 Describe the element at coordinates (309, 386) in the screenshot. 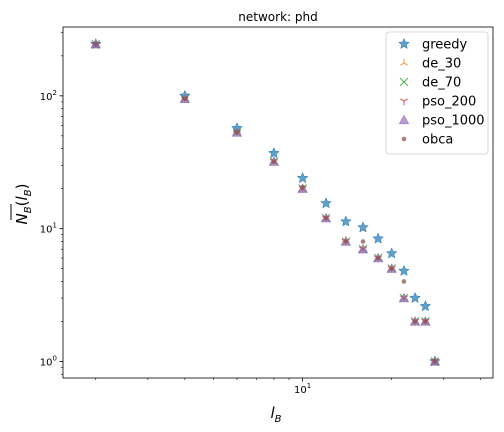

I see `x-tick-label-exp: 1` at that location.